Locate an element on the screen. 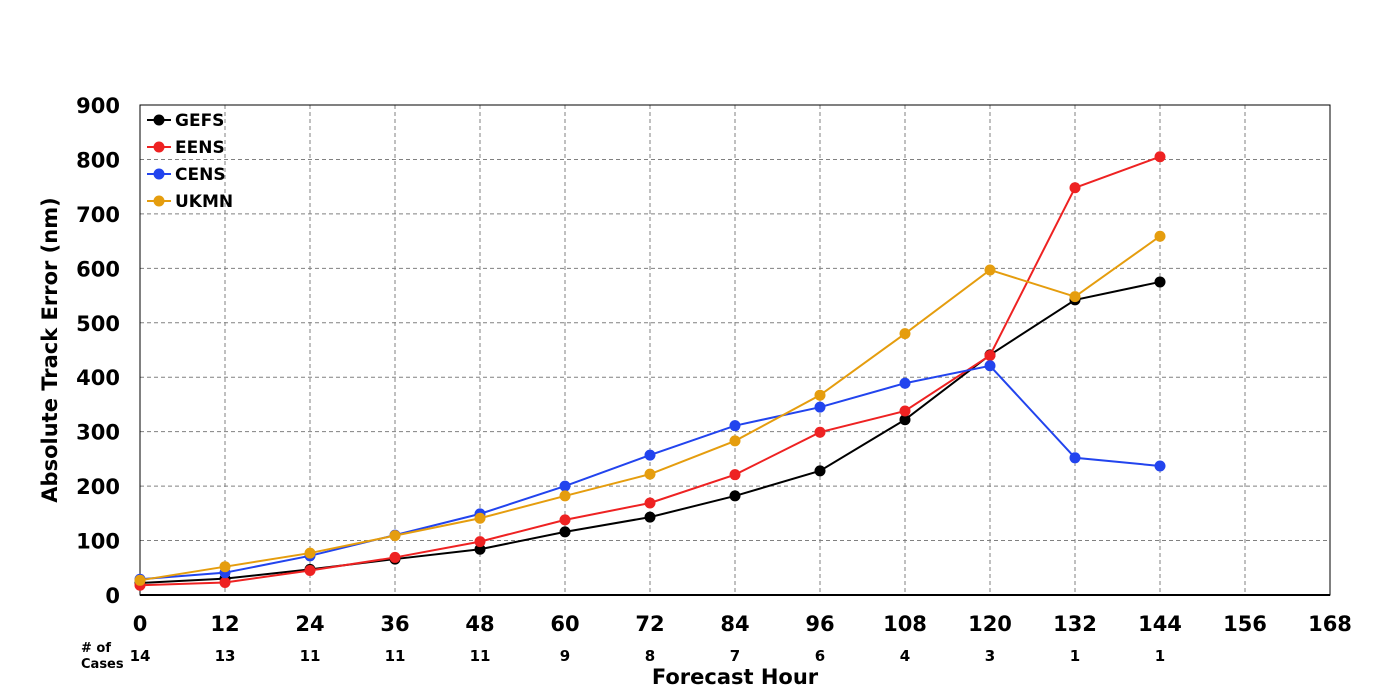 The image size is (1400, 700). case-count: 4 is located at coordinates (905, 656).